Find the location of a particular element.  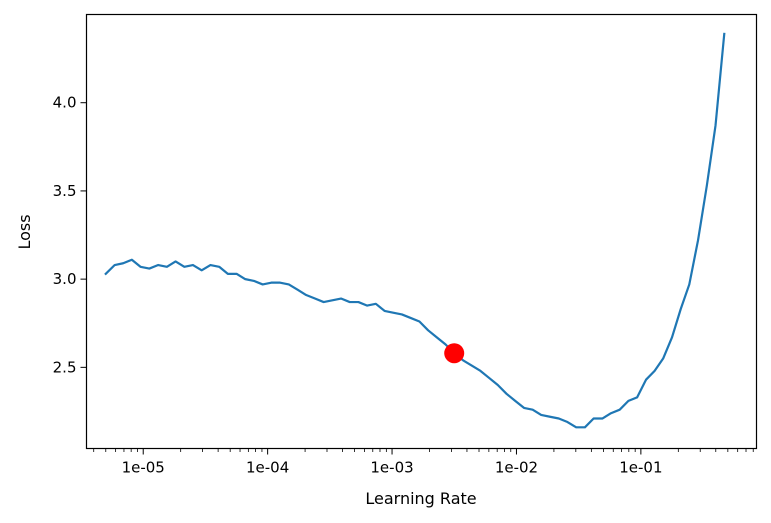

suggested-lr-marker is located at coordinates (454, 353).